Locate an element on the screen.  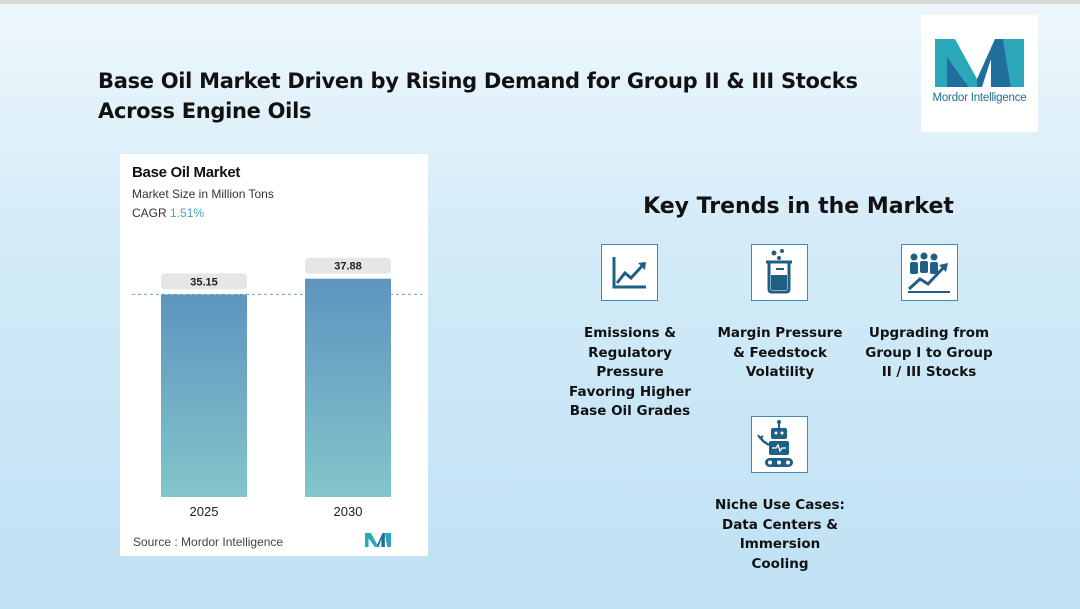
data-label-bg-2030 is located at coordinates (348, 265).